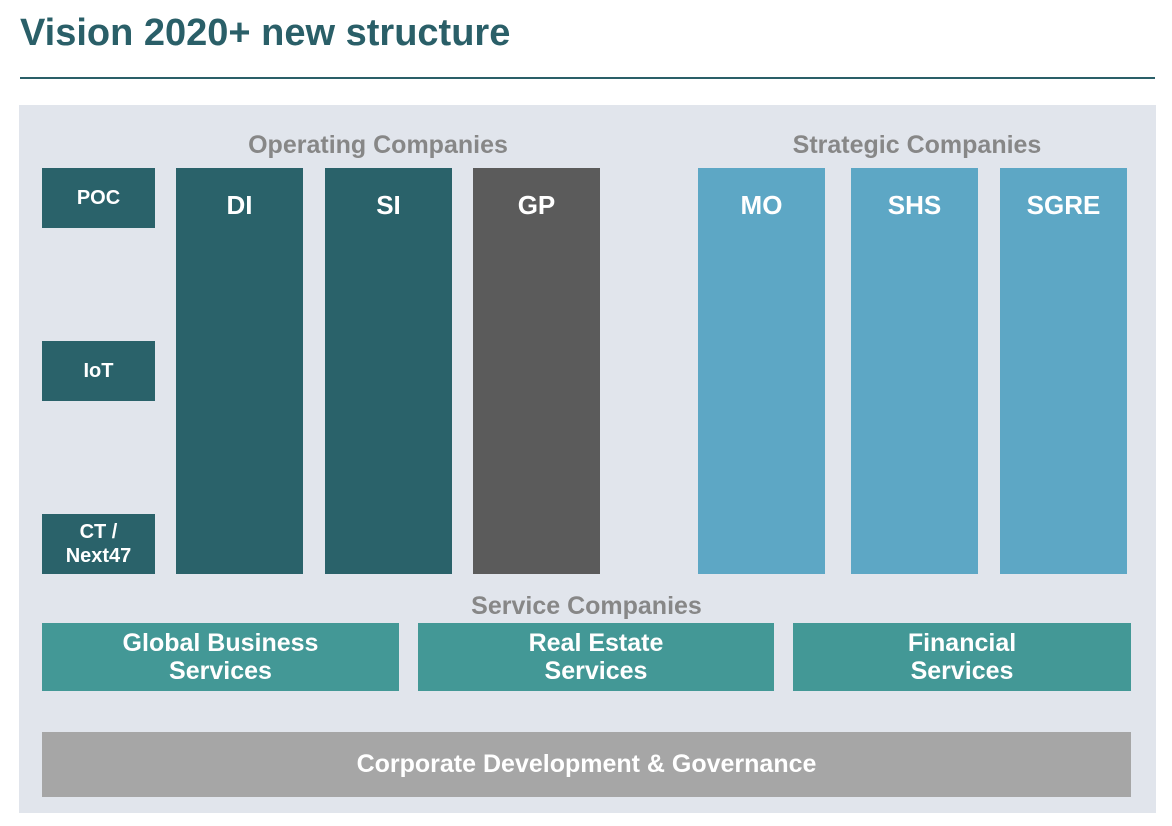 The image size is (1172, 826). I want to click on strategic-companies-label: Strategic Companies, so click(917, 145).